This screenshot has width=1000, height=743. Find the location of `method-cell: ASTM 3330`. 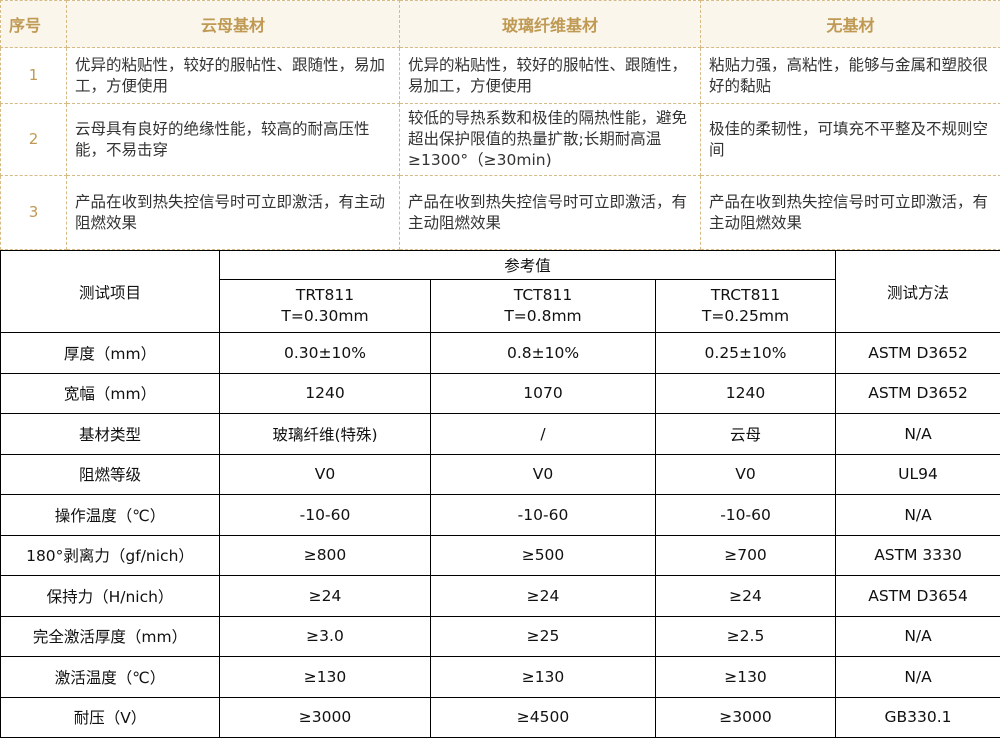

method-cell: ASTM 3330 is located at coordinates (917, 555).